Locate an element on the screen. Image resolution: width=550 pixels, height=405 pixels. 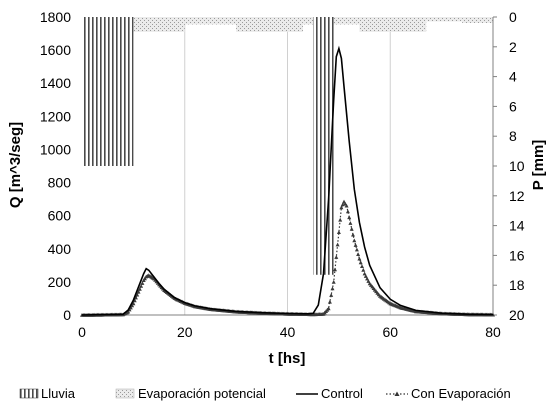
x-tick-label-0: 0 is located at coordinates (82, 332).